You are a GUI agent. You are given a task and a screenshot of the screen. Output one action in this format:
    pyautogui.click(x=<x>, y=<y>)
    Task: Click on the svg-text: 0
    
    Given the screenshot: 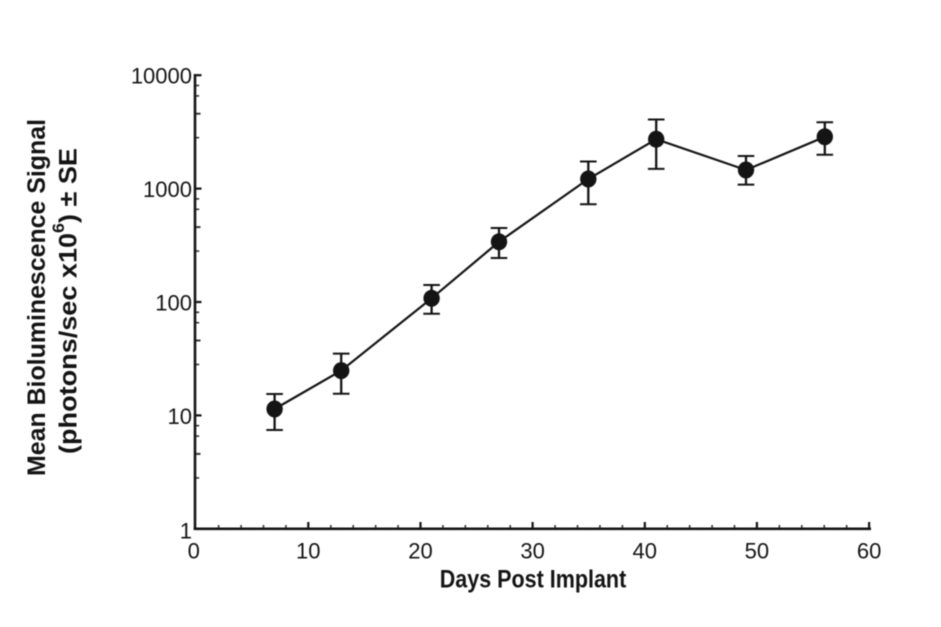 What is the action you would take?
    pyautogui.click(x=194, y=550)
    